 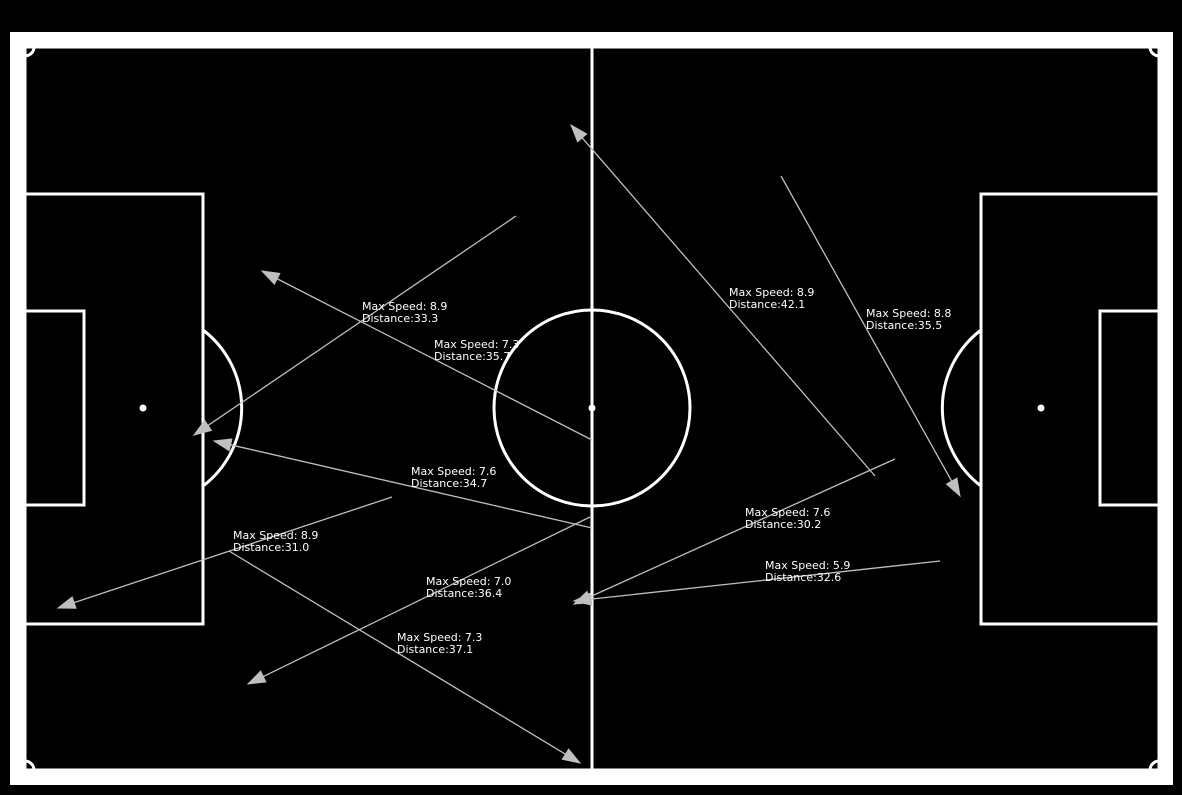 What do you see at coordinates (807, 565) in the screenshot?
I see `run-max-speed-label: Max Speed: 5.9` at bounding box center [807, 565].